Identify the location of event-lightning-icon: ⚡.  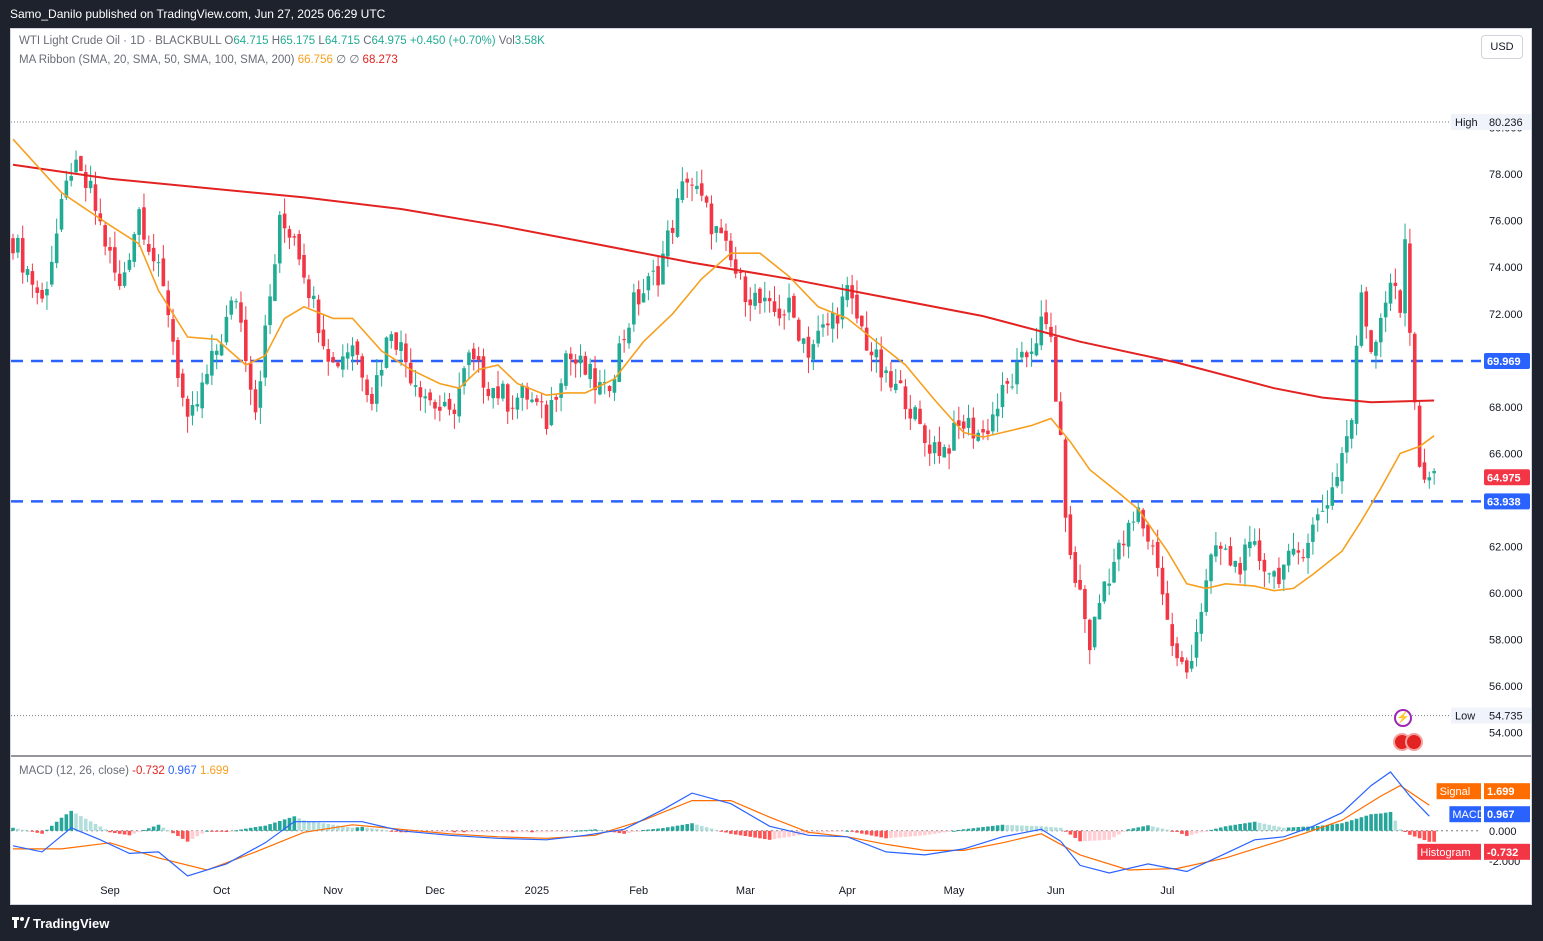
(1403, 718).